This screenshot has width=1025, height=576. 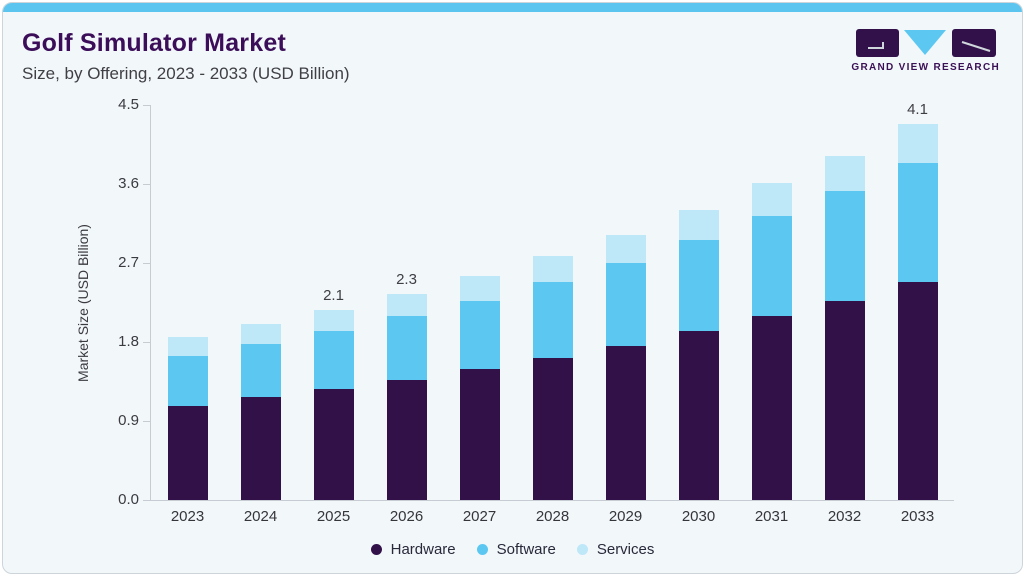 I want to click on legend-dot-software, so click(x=482, y=549).